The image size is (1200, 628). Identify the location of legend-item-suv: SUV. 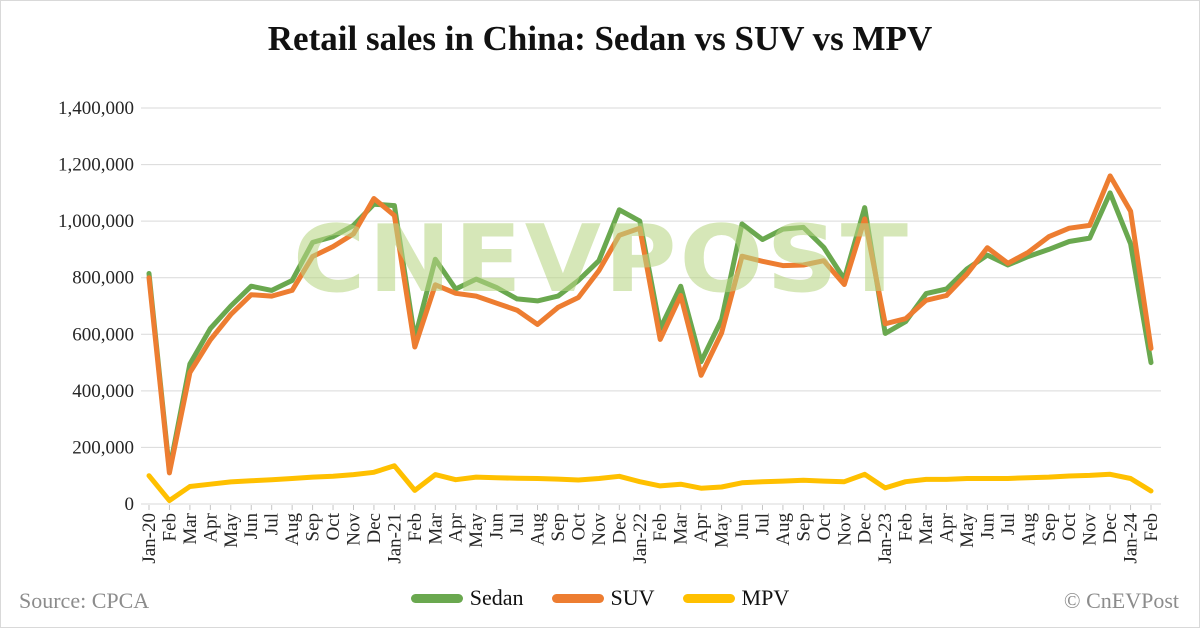
(603, 598).